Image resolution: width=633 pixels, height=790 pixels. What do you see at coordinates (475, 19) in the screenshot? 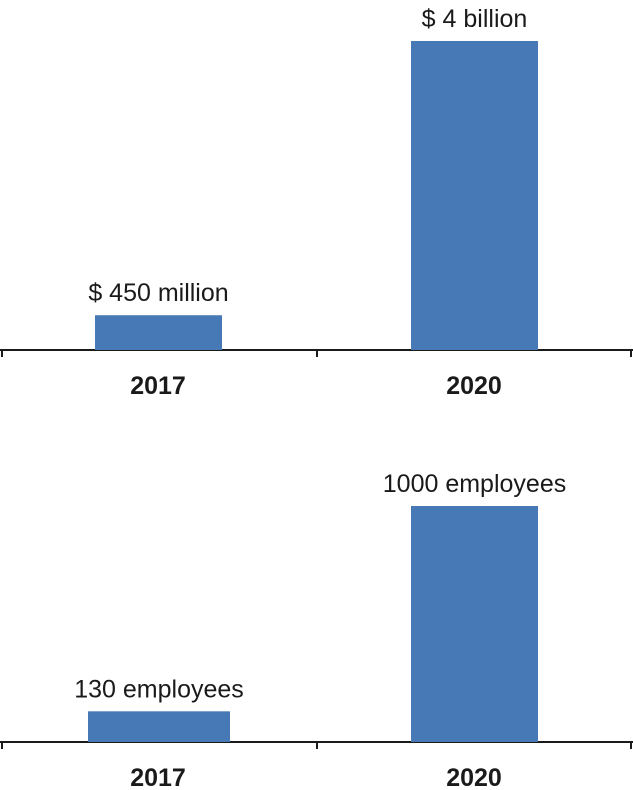
I see `data-label-2020: $ 4 billion` at bounding box center [475, 19].